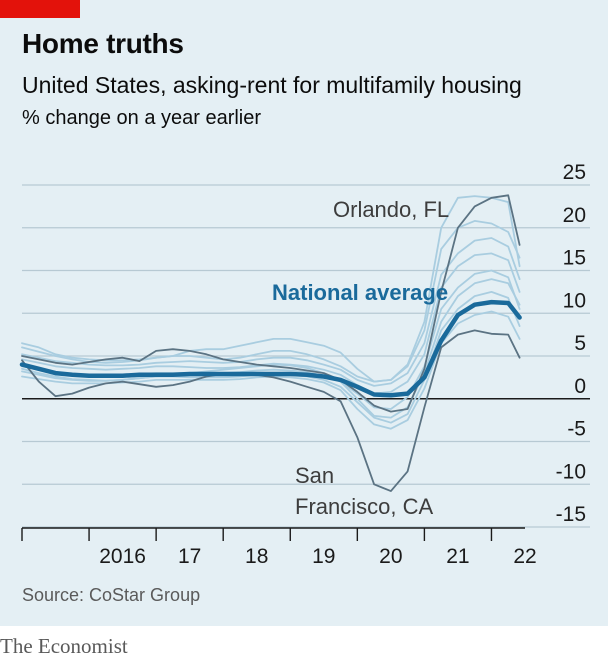 The height and width of the screenshot is (662, 608). Describe the element at coordinates (571, 471) in the screenshot. I see `y-tick-label: -10` at that location.